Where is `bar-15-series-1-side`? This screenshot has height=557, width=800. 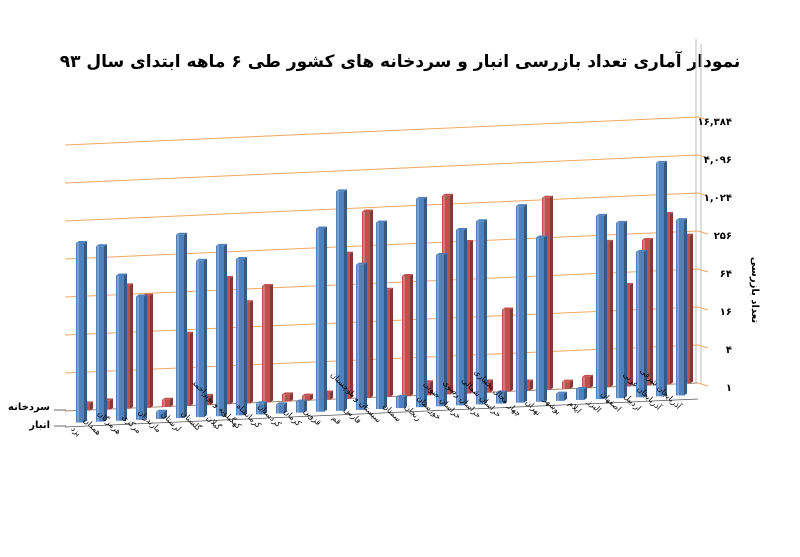 bar-15-series-1-side is located at coordinates (371, 303).